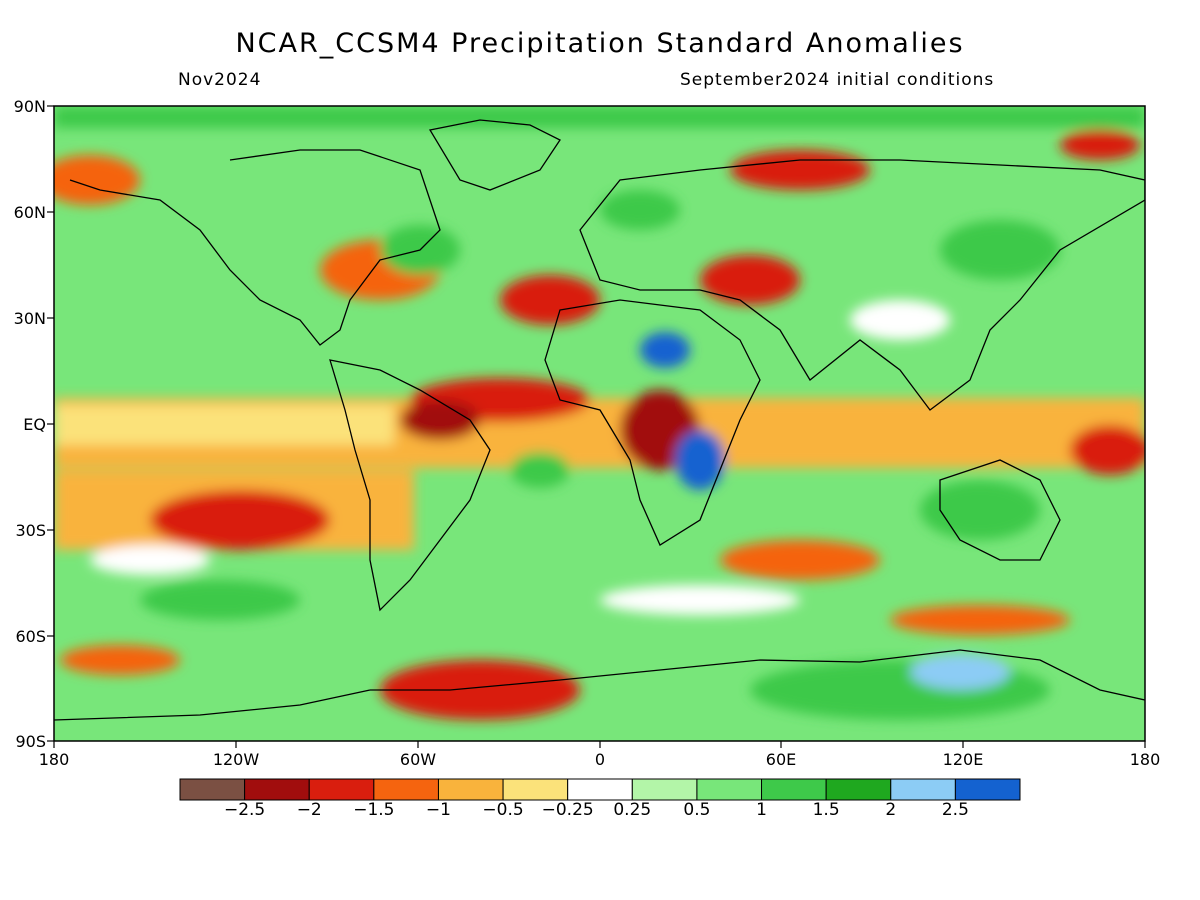 The image size is (1200, 900). Describe the element at coordinates (697, 810) in the screenshot. I see `colorbar-label: 0.5` at that location.